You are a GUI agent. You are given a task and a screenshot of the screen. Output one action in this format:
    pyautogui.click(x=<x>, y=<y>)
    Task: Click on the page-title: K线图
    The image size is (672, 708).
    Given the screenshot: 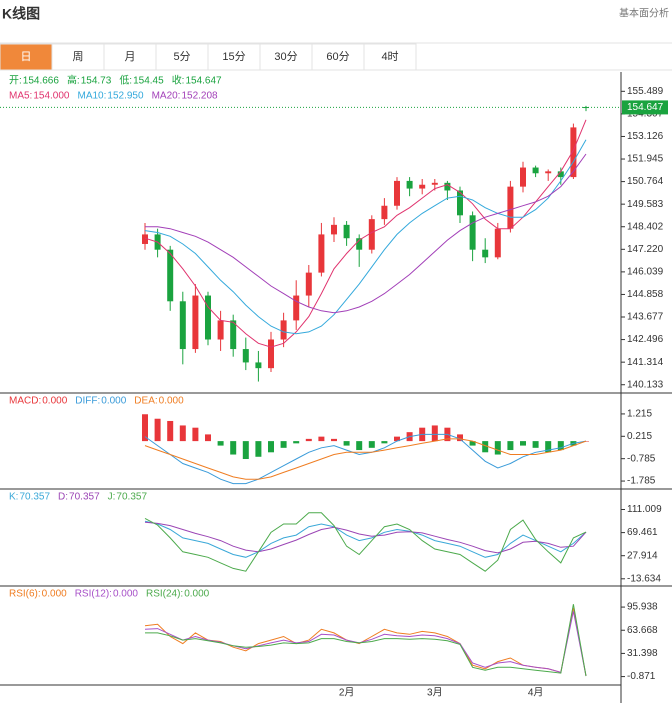 What is the action you would take?
    pyautogui.click(x=21, y=14)
    